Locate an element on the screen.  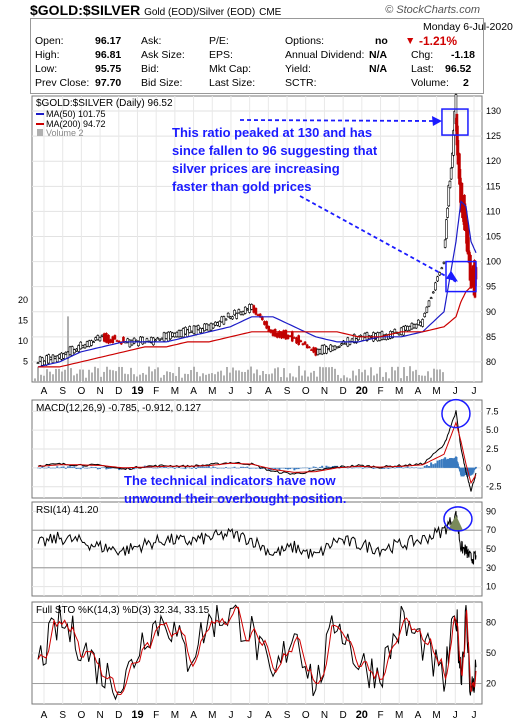
y-tick-label: 10 is located at coordinates (491, 587).